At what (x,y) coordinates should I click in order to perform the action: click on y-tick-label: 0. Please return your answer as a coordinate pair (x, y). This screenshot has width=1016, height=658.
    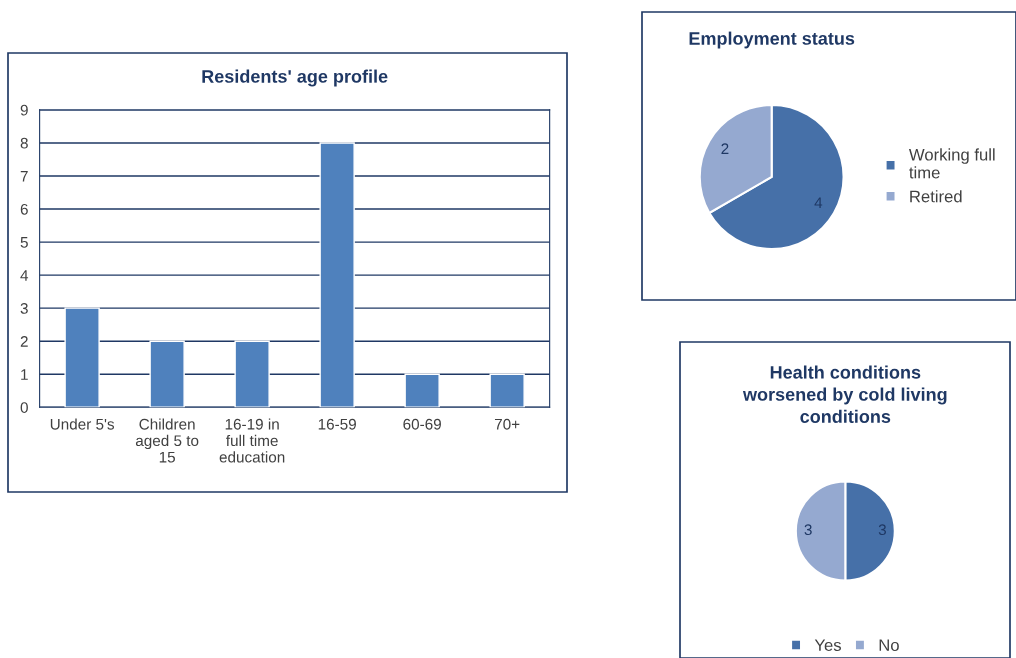
    Looking at the image, I should click on (24, 407).